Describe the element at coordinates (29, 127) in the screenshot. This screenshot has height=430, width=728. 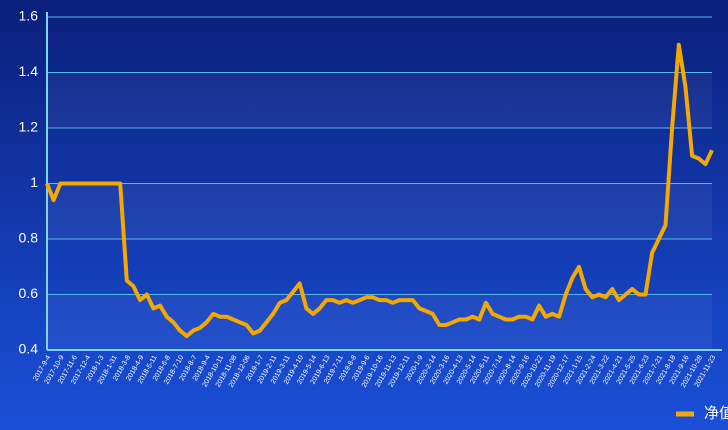
I see `y-tick-label: 1.2` at that location.